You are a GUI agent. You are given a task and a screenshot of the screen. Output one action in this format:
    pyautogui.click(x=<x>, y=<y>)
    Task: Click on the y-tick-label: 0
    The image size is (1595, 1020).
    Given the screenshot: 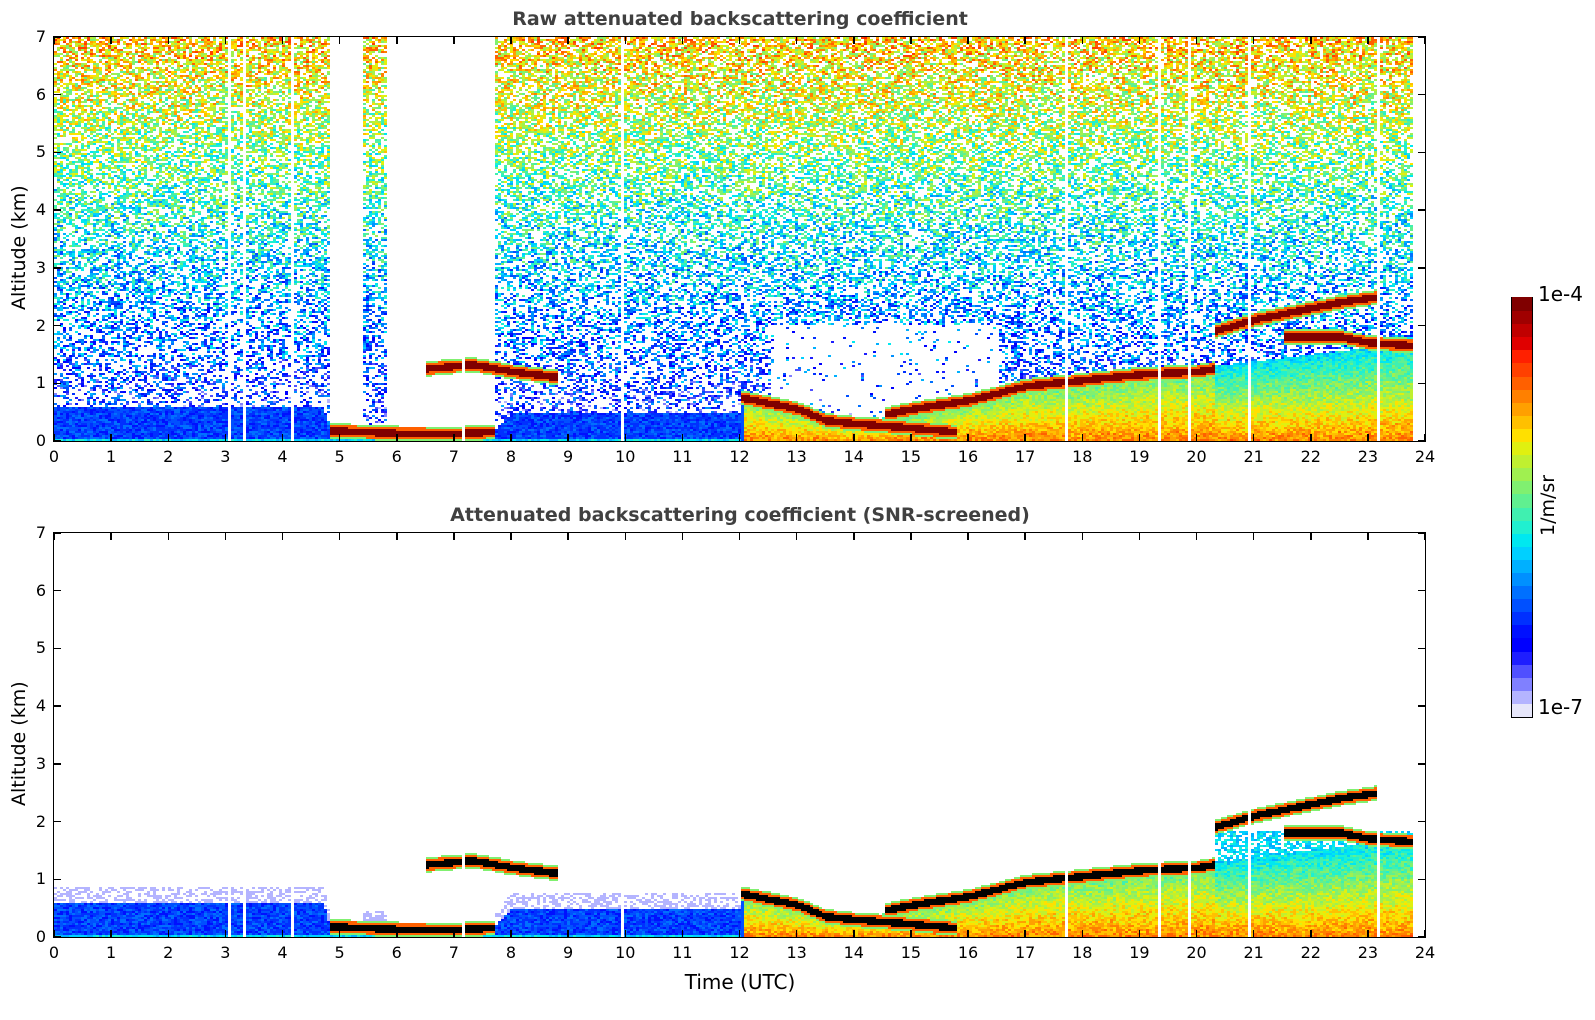 What is the action you would take?
    pyautogui.click(x=40, y=936)
    